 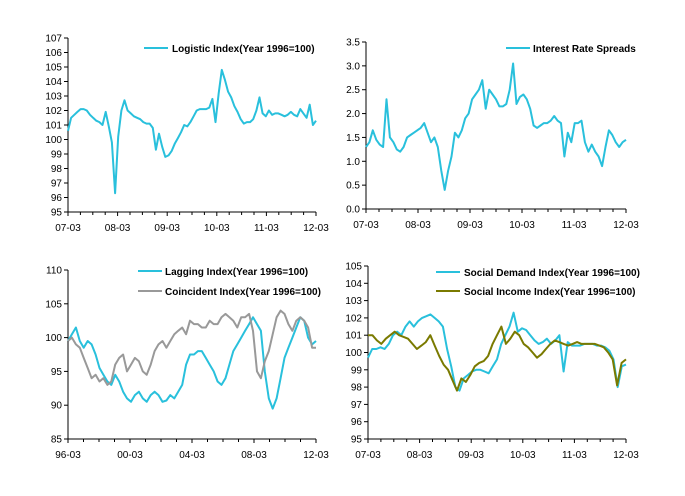 What do you see at coordinates (57, 440) in the screenshot?
I see `y-tick-label: 85` at bounding box center [57, 440].